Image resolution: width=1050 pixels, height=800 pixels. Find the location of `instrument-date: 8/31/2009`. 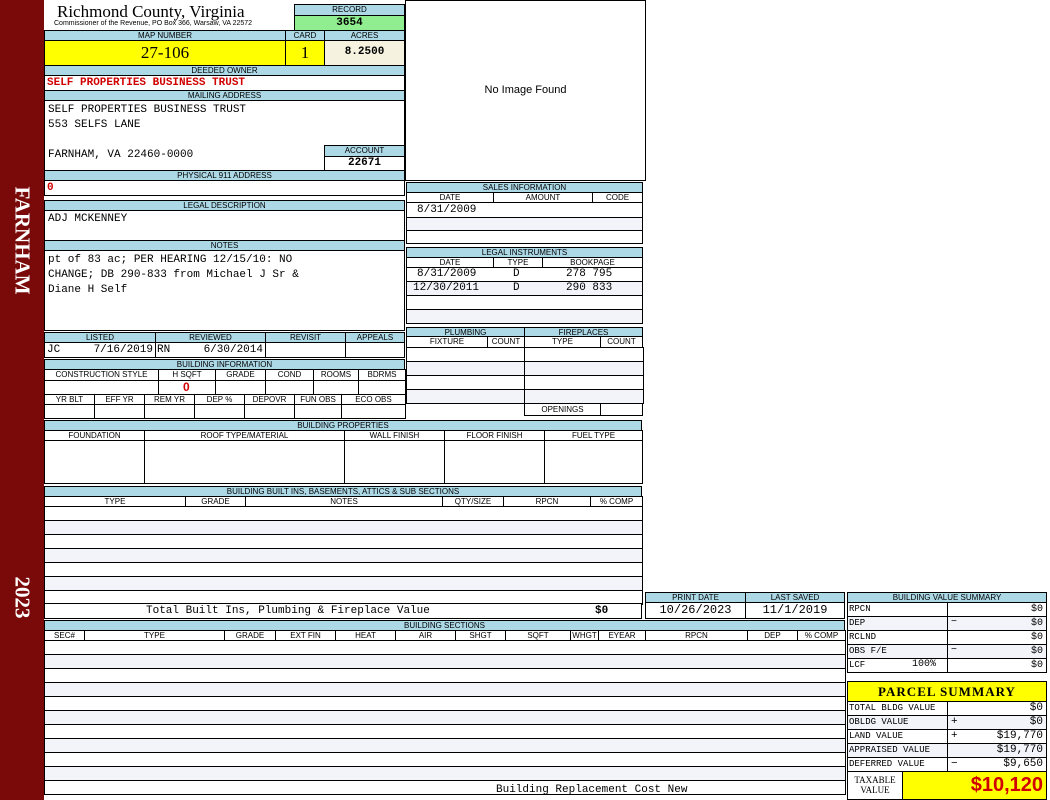

instrument-date: 8/31/2009 is located at coordinates (447, 274).